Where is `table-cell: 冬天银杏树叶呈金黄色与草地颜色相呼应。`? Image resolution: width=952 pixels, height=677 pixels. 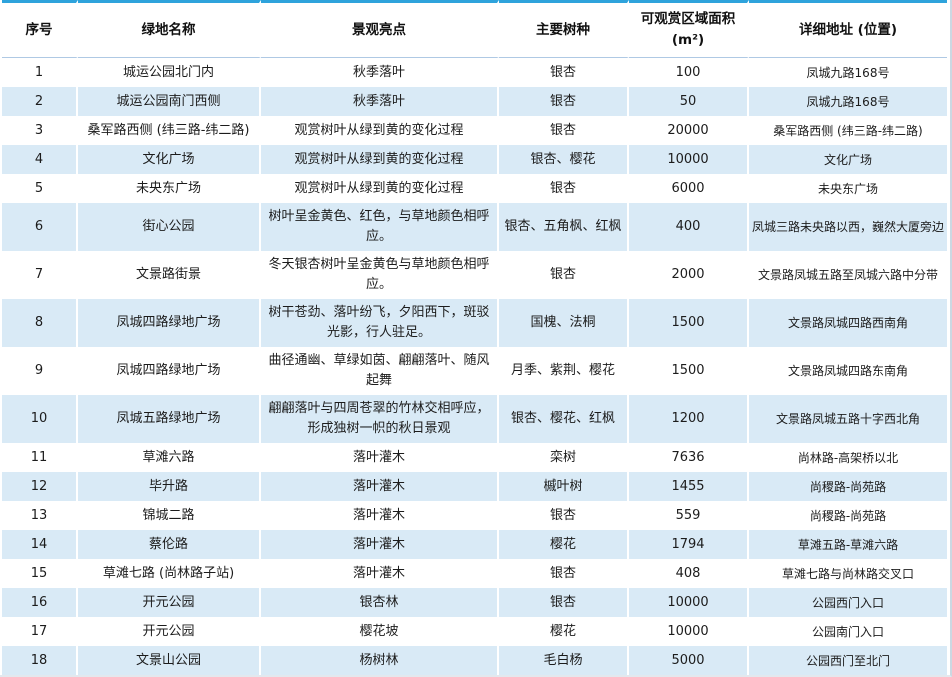 table-cell: 冬天银杏树叶呈金黄色与草地颜色相呼应。 is located at coordinates (380, 275).